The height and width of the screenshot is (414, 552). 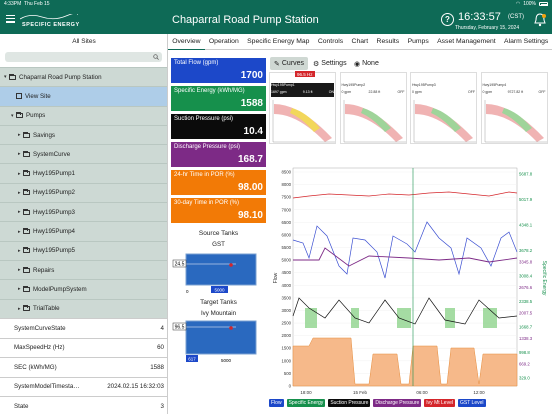 I want to click on settings-label: Settings, so click(x=334, y=63).